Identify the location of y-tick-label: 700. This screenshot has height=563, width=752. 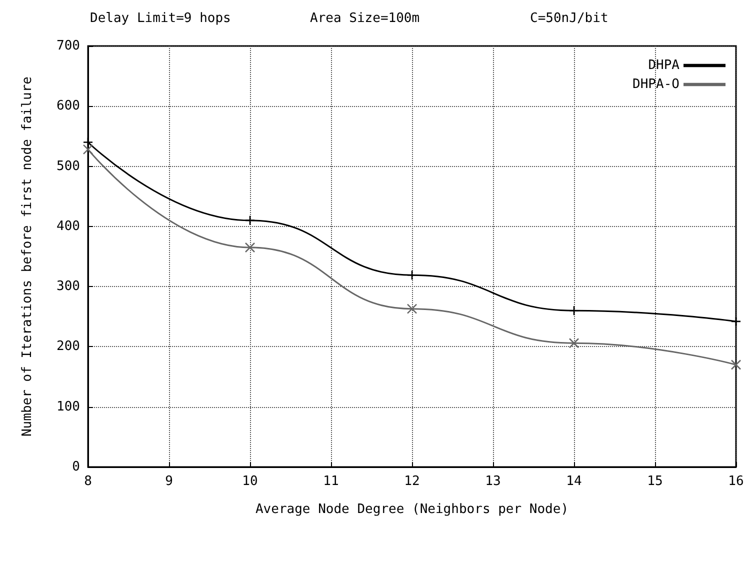
(68, 46).